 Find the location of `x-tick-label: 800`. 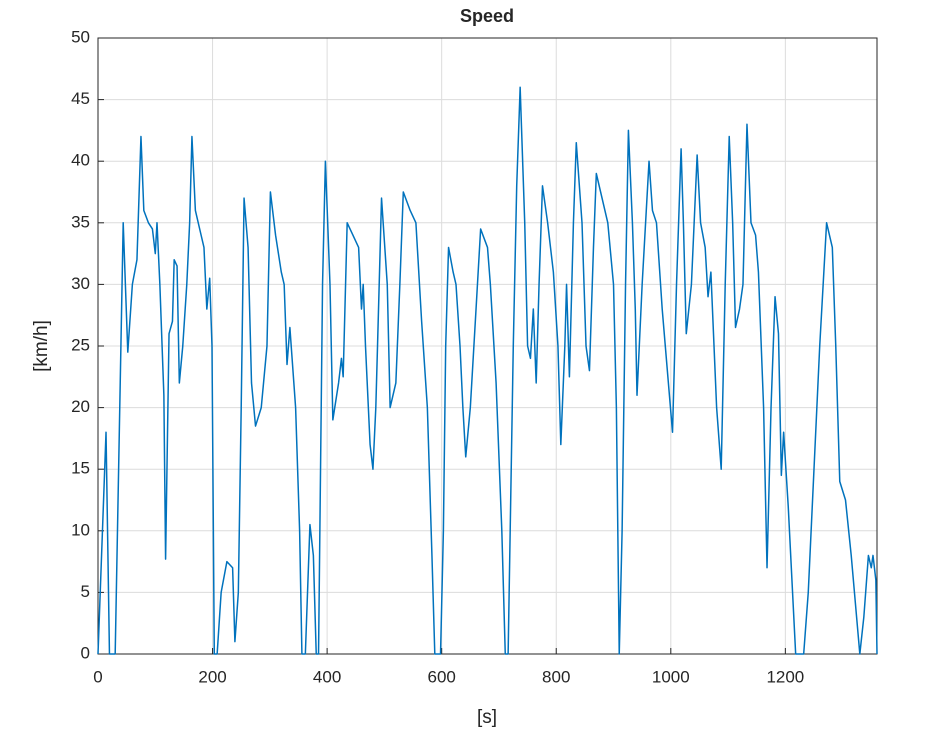

x-tick-label: 800 is located at coordinates (556, 676).